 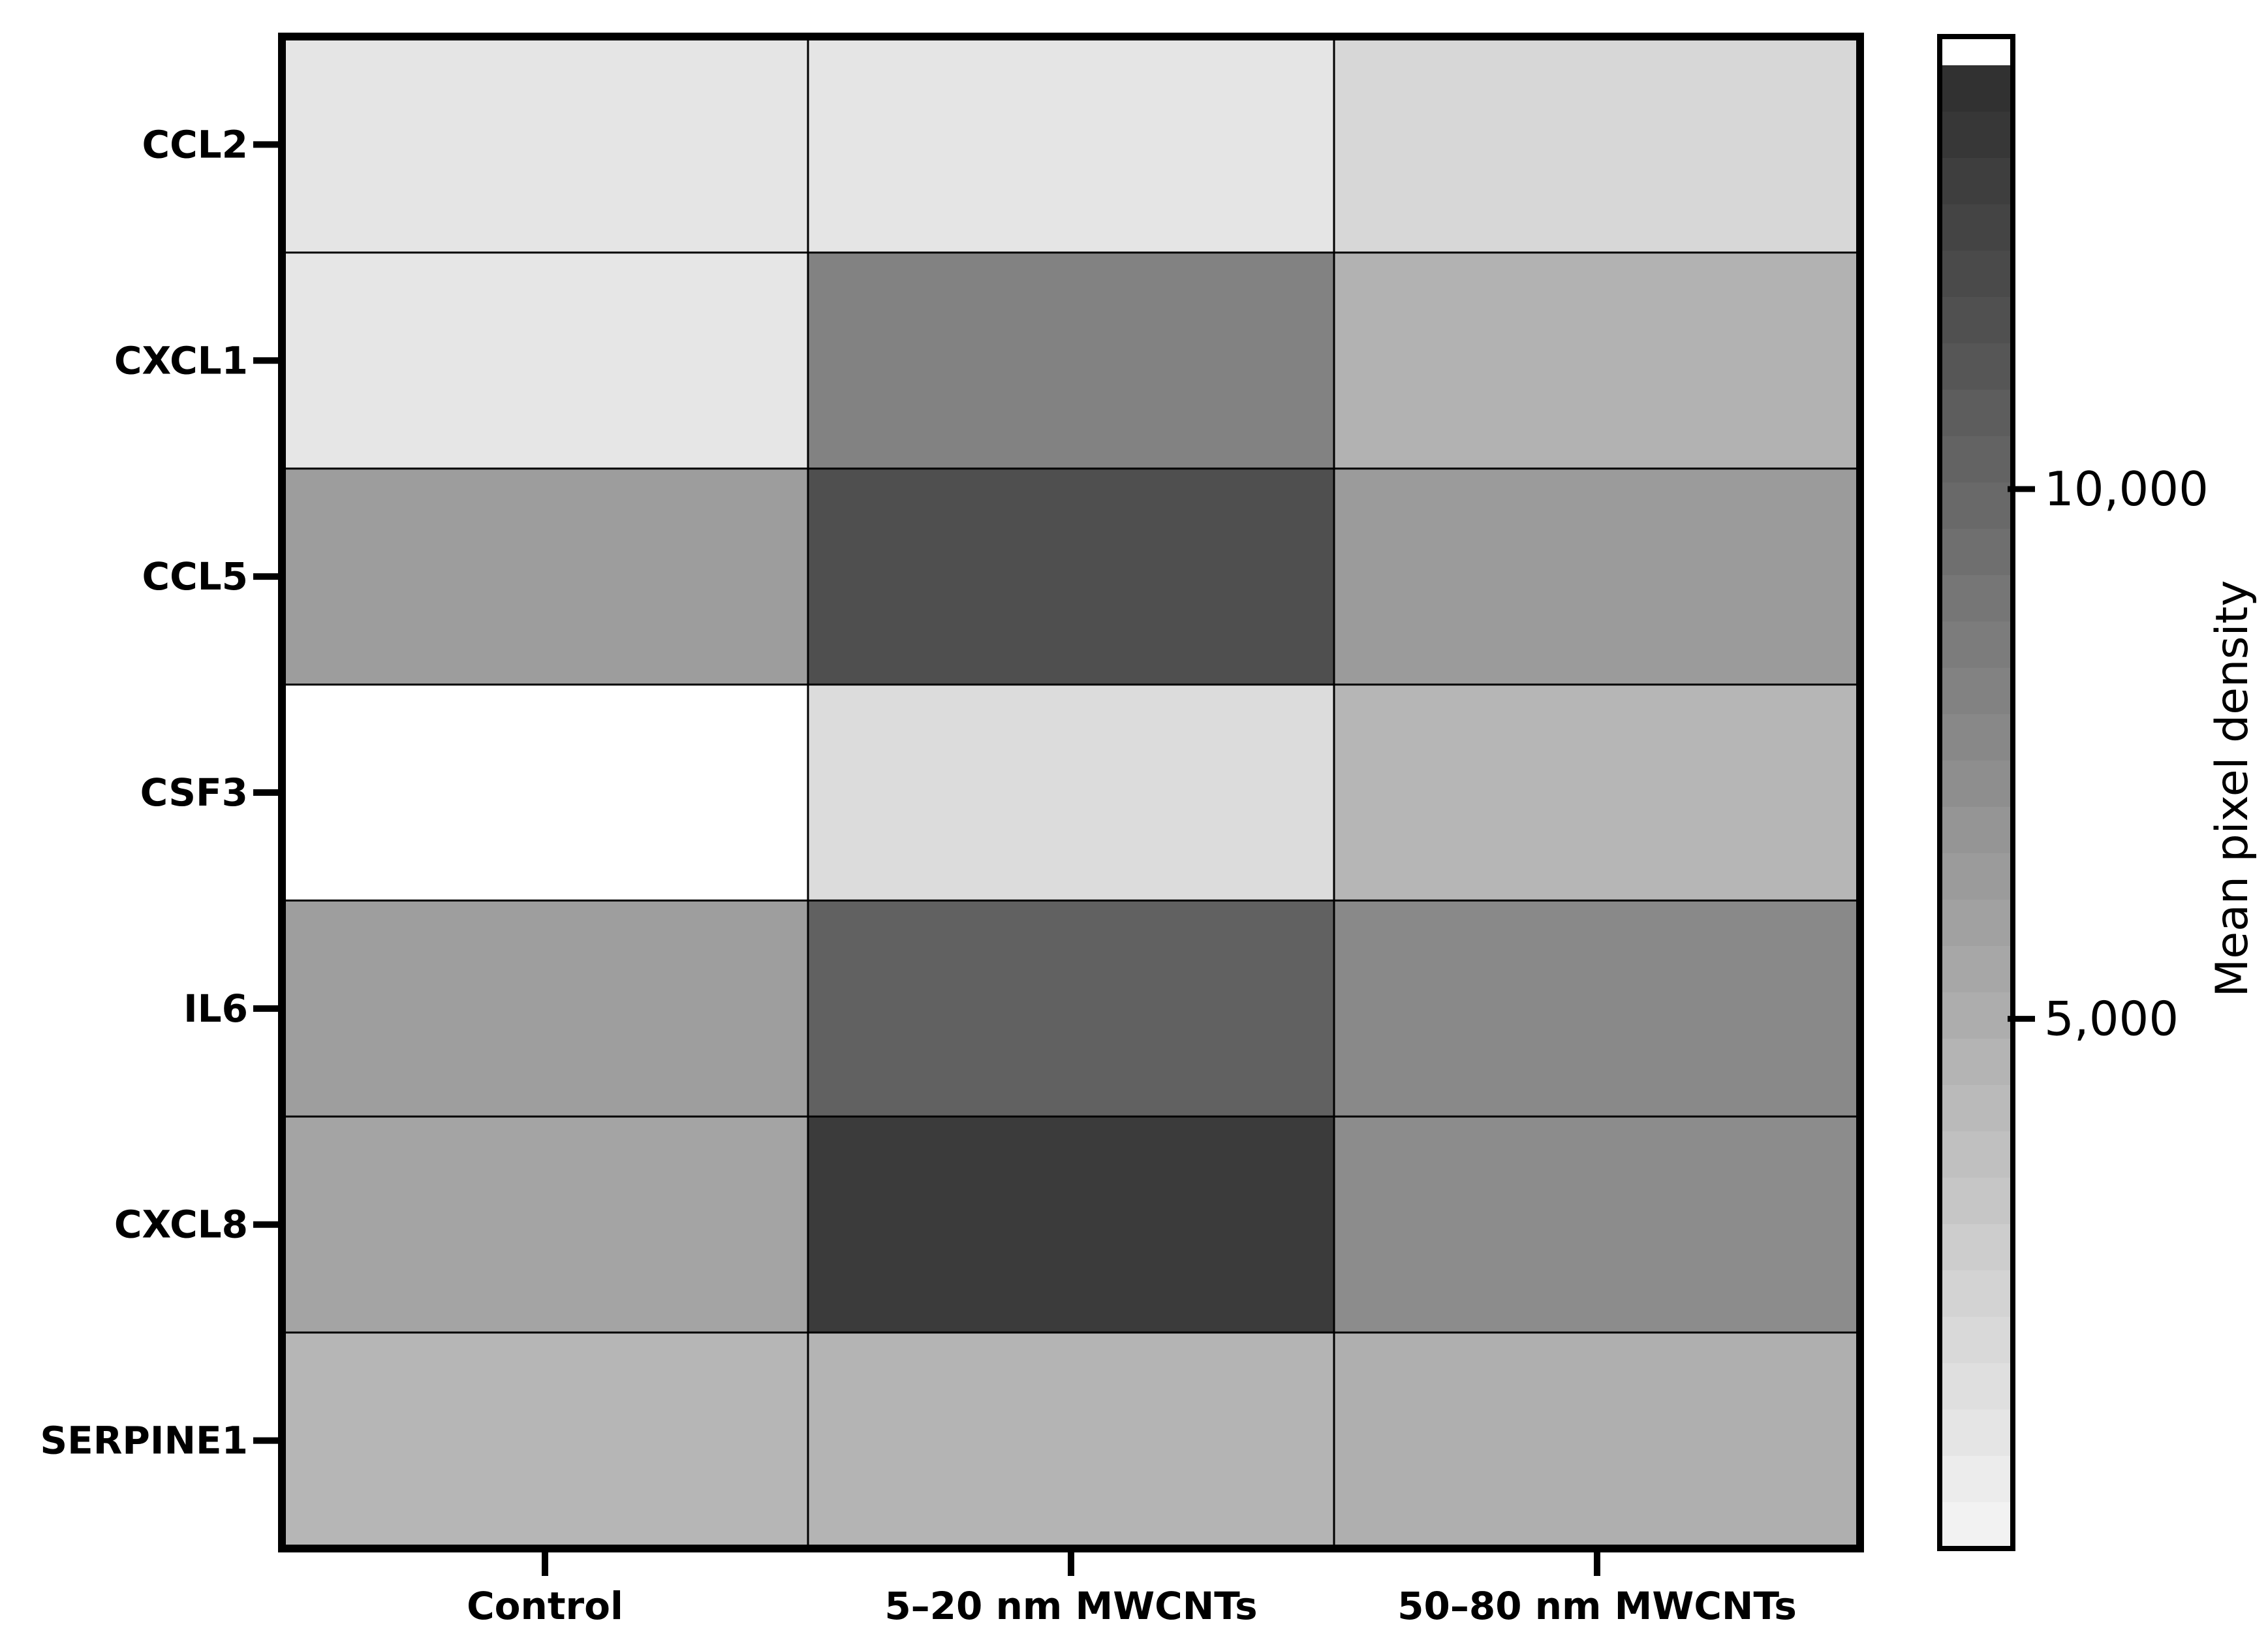 What do you see at coordinates (1597, 1606) in the screenshot?
I see `column-label-2: 50–80 nm MWCNTs` at bounding box center [1597, 1606].